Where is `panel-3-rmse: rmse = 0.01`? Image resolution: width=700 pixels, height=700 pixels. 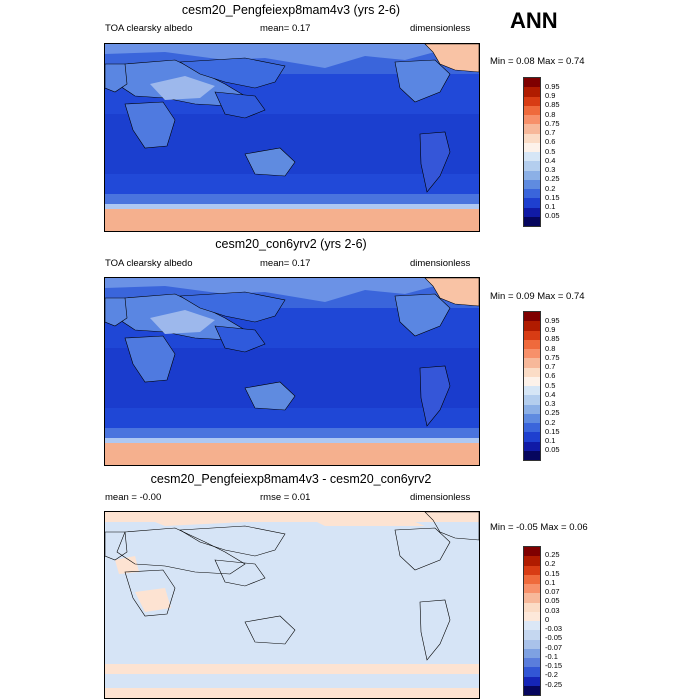
panel-3-rmse: rmse = 0.01 is located at coordinates (285, 497).